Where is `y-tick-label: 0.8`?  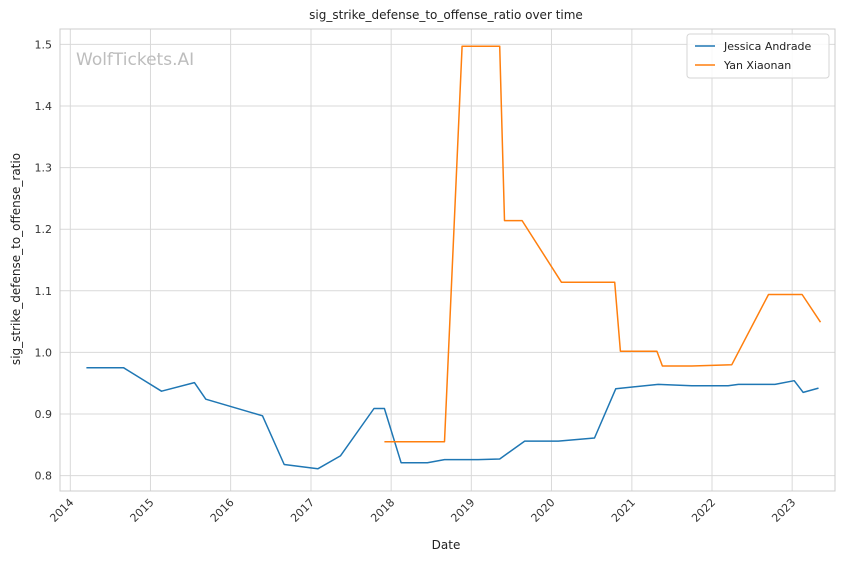
y-tick-label: 0.8 is located at coordinates (44, 476).